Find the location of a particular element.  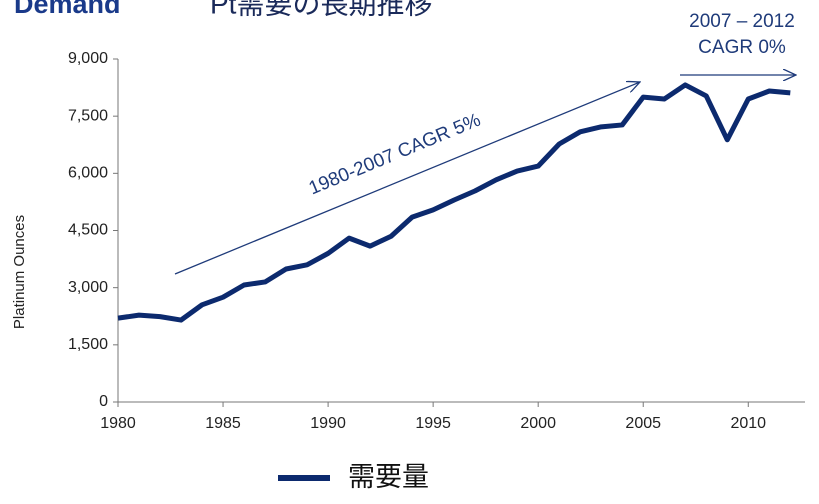

y-tick-label: 7,500 is located at coordinates (88, 115).